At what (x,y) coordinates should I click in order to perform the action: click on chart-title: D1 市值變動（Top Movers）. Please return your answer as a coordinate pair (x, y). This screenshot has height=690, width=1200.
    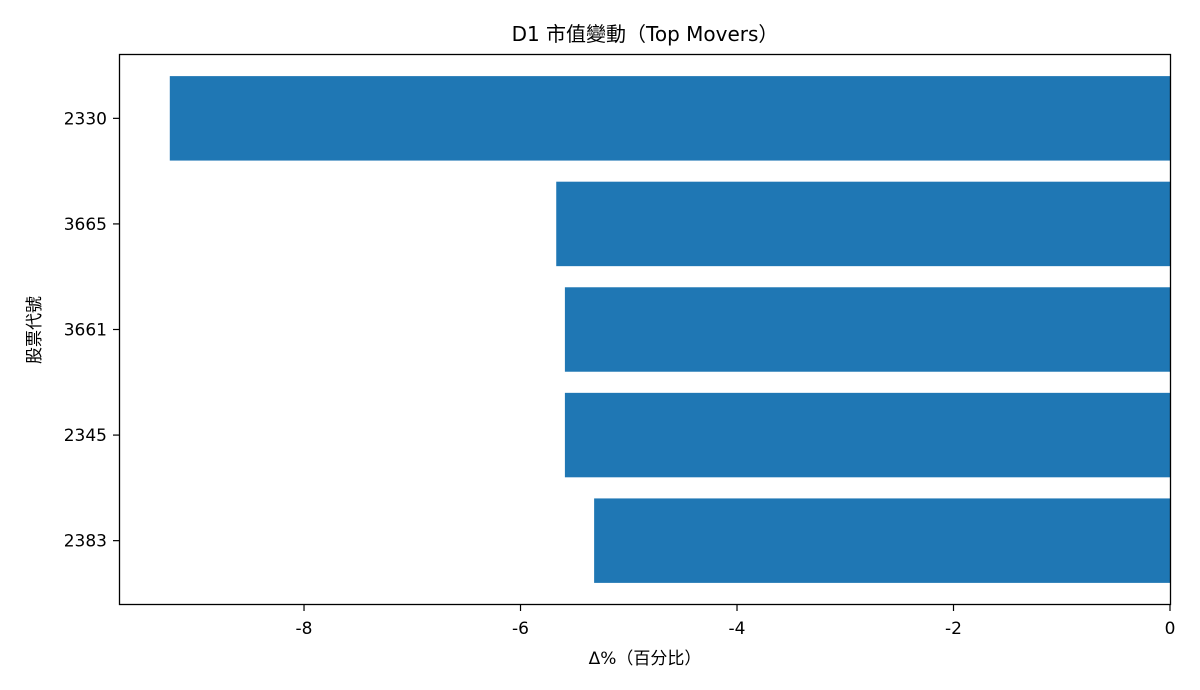
    Looking at the image, I should click on (645, 34).